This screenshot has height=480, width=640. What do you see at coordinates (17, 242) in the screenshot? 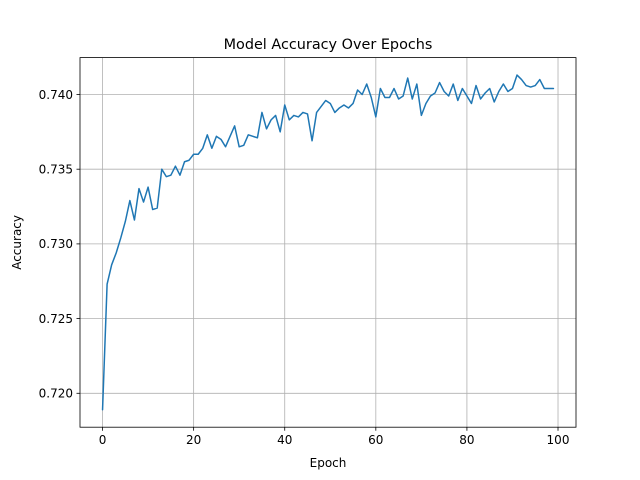
I see `y-axis-label: Accuracy` at bounding box center [17, 242].